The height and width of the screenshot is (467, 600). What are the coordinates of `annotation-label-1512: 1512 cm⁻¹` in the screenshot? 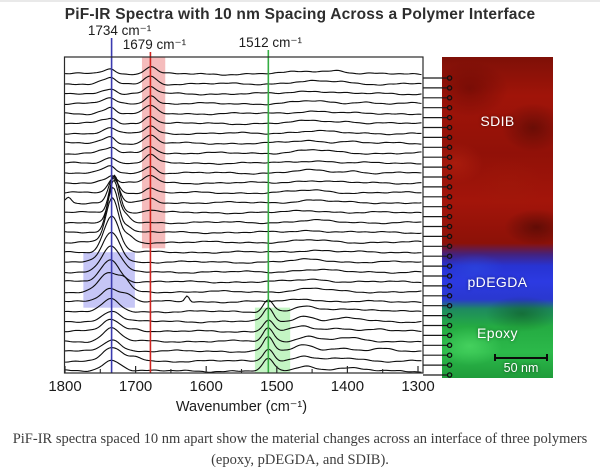 It's located at (271, 42).